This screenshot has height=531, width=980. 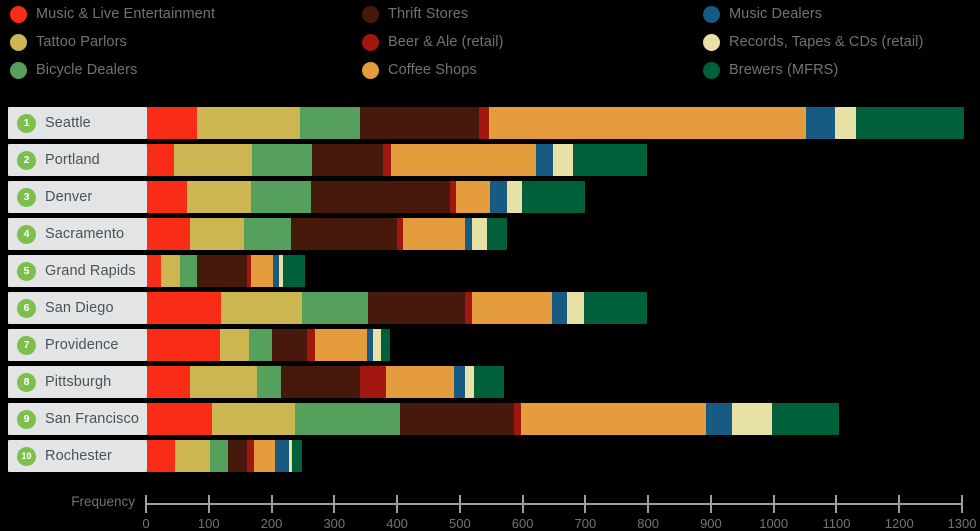 I want to click on legend-item-music_dealers: Music Dealers, so click(x=813, y=14).